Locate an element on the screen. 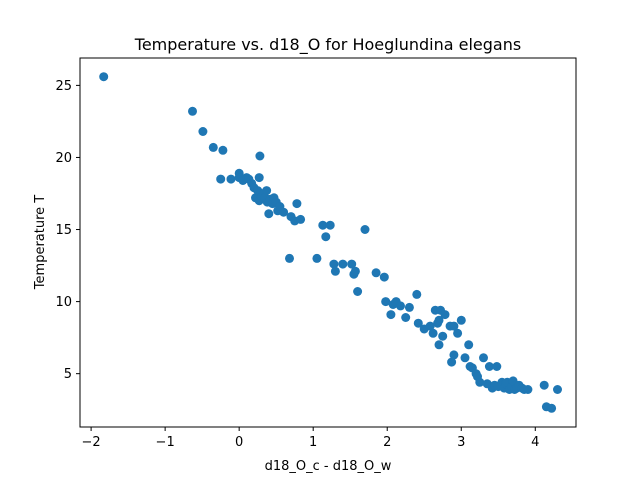  y-tick-label: 15 is located at coordinates (63, 230).